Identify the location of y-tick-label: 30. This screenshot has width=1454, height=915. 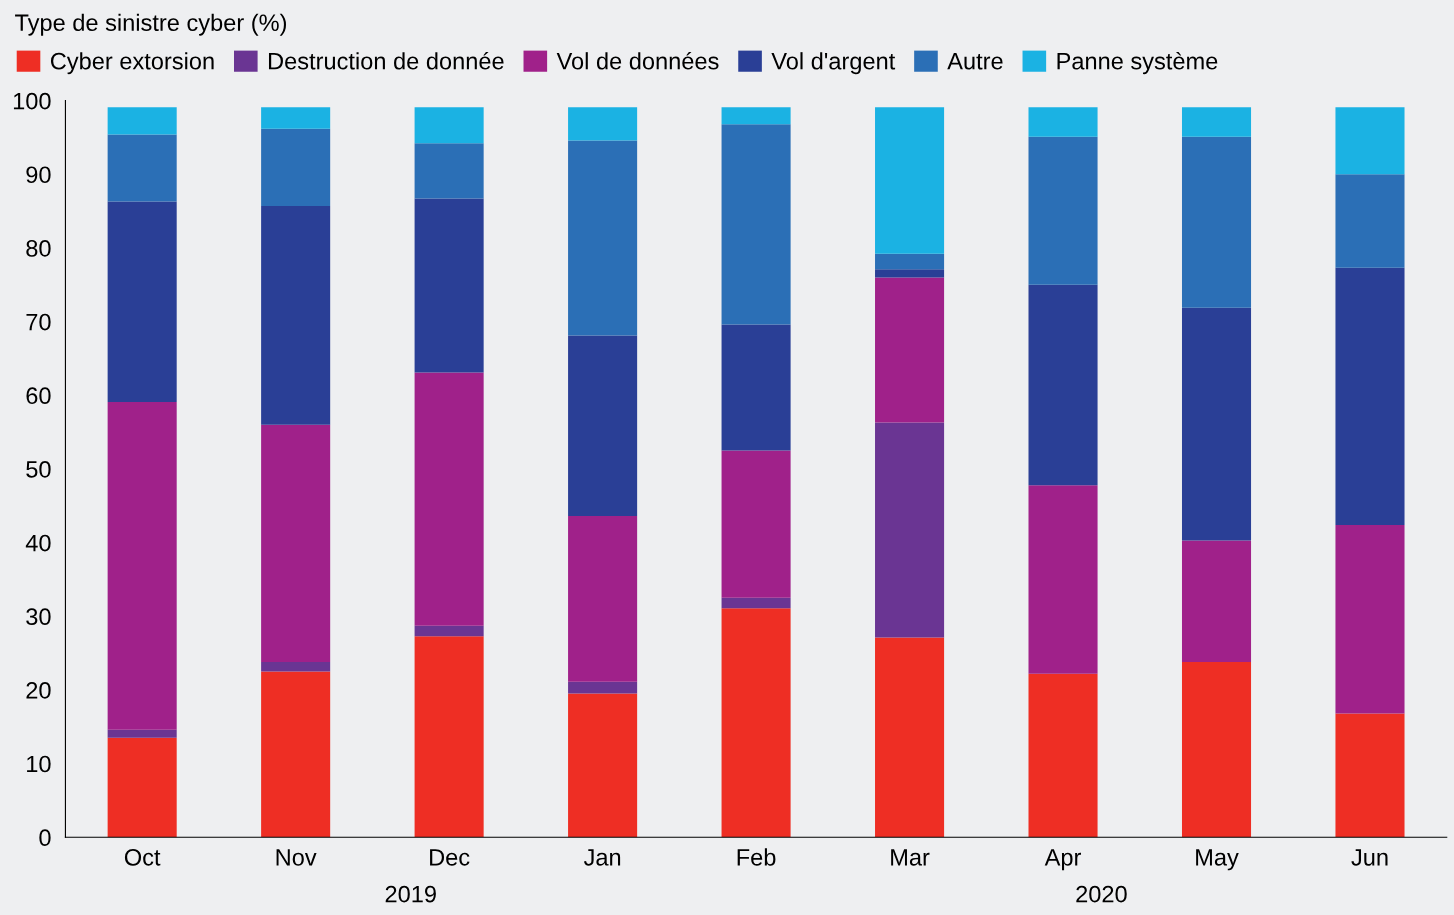
(38, 617).